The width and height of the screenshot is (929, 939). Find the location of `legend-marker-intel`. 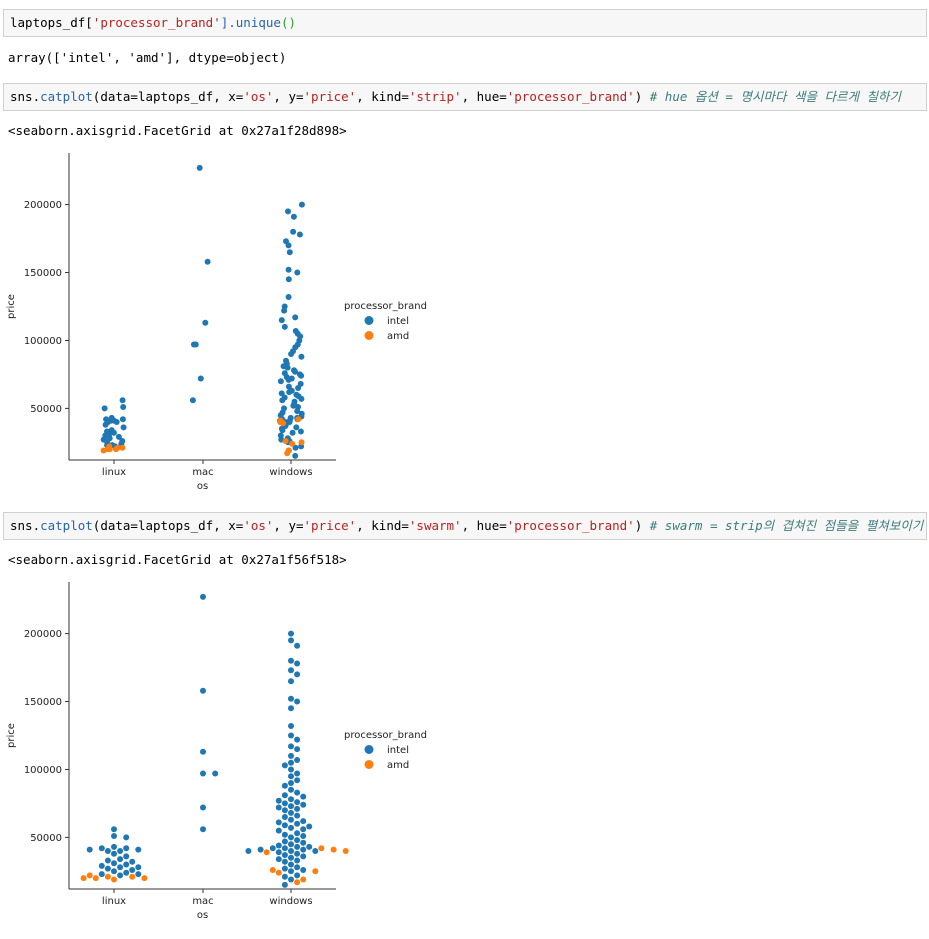

legend-marker-intel is located at coordinates (369, 320).